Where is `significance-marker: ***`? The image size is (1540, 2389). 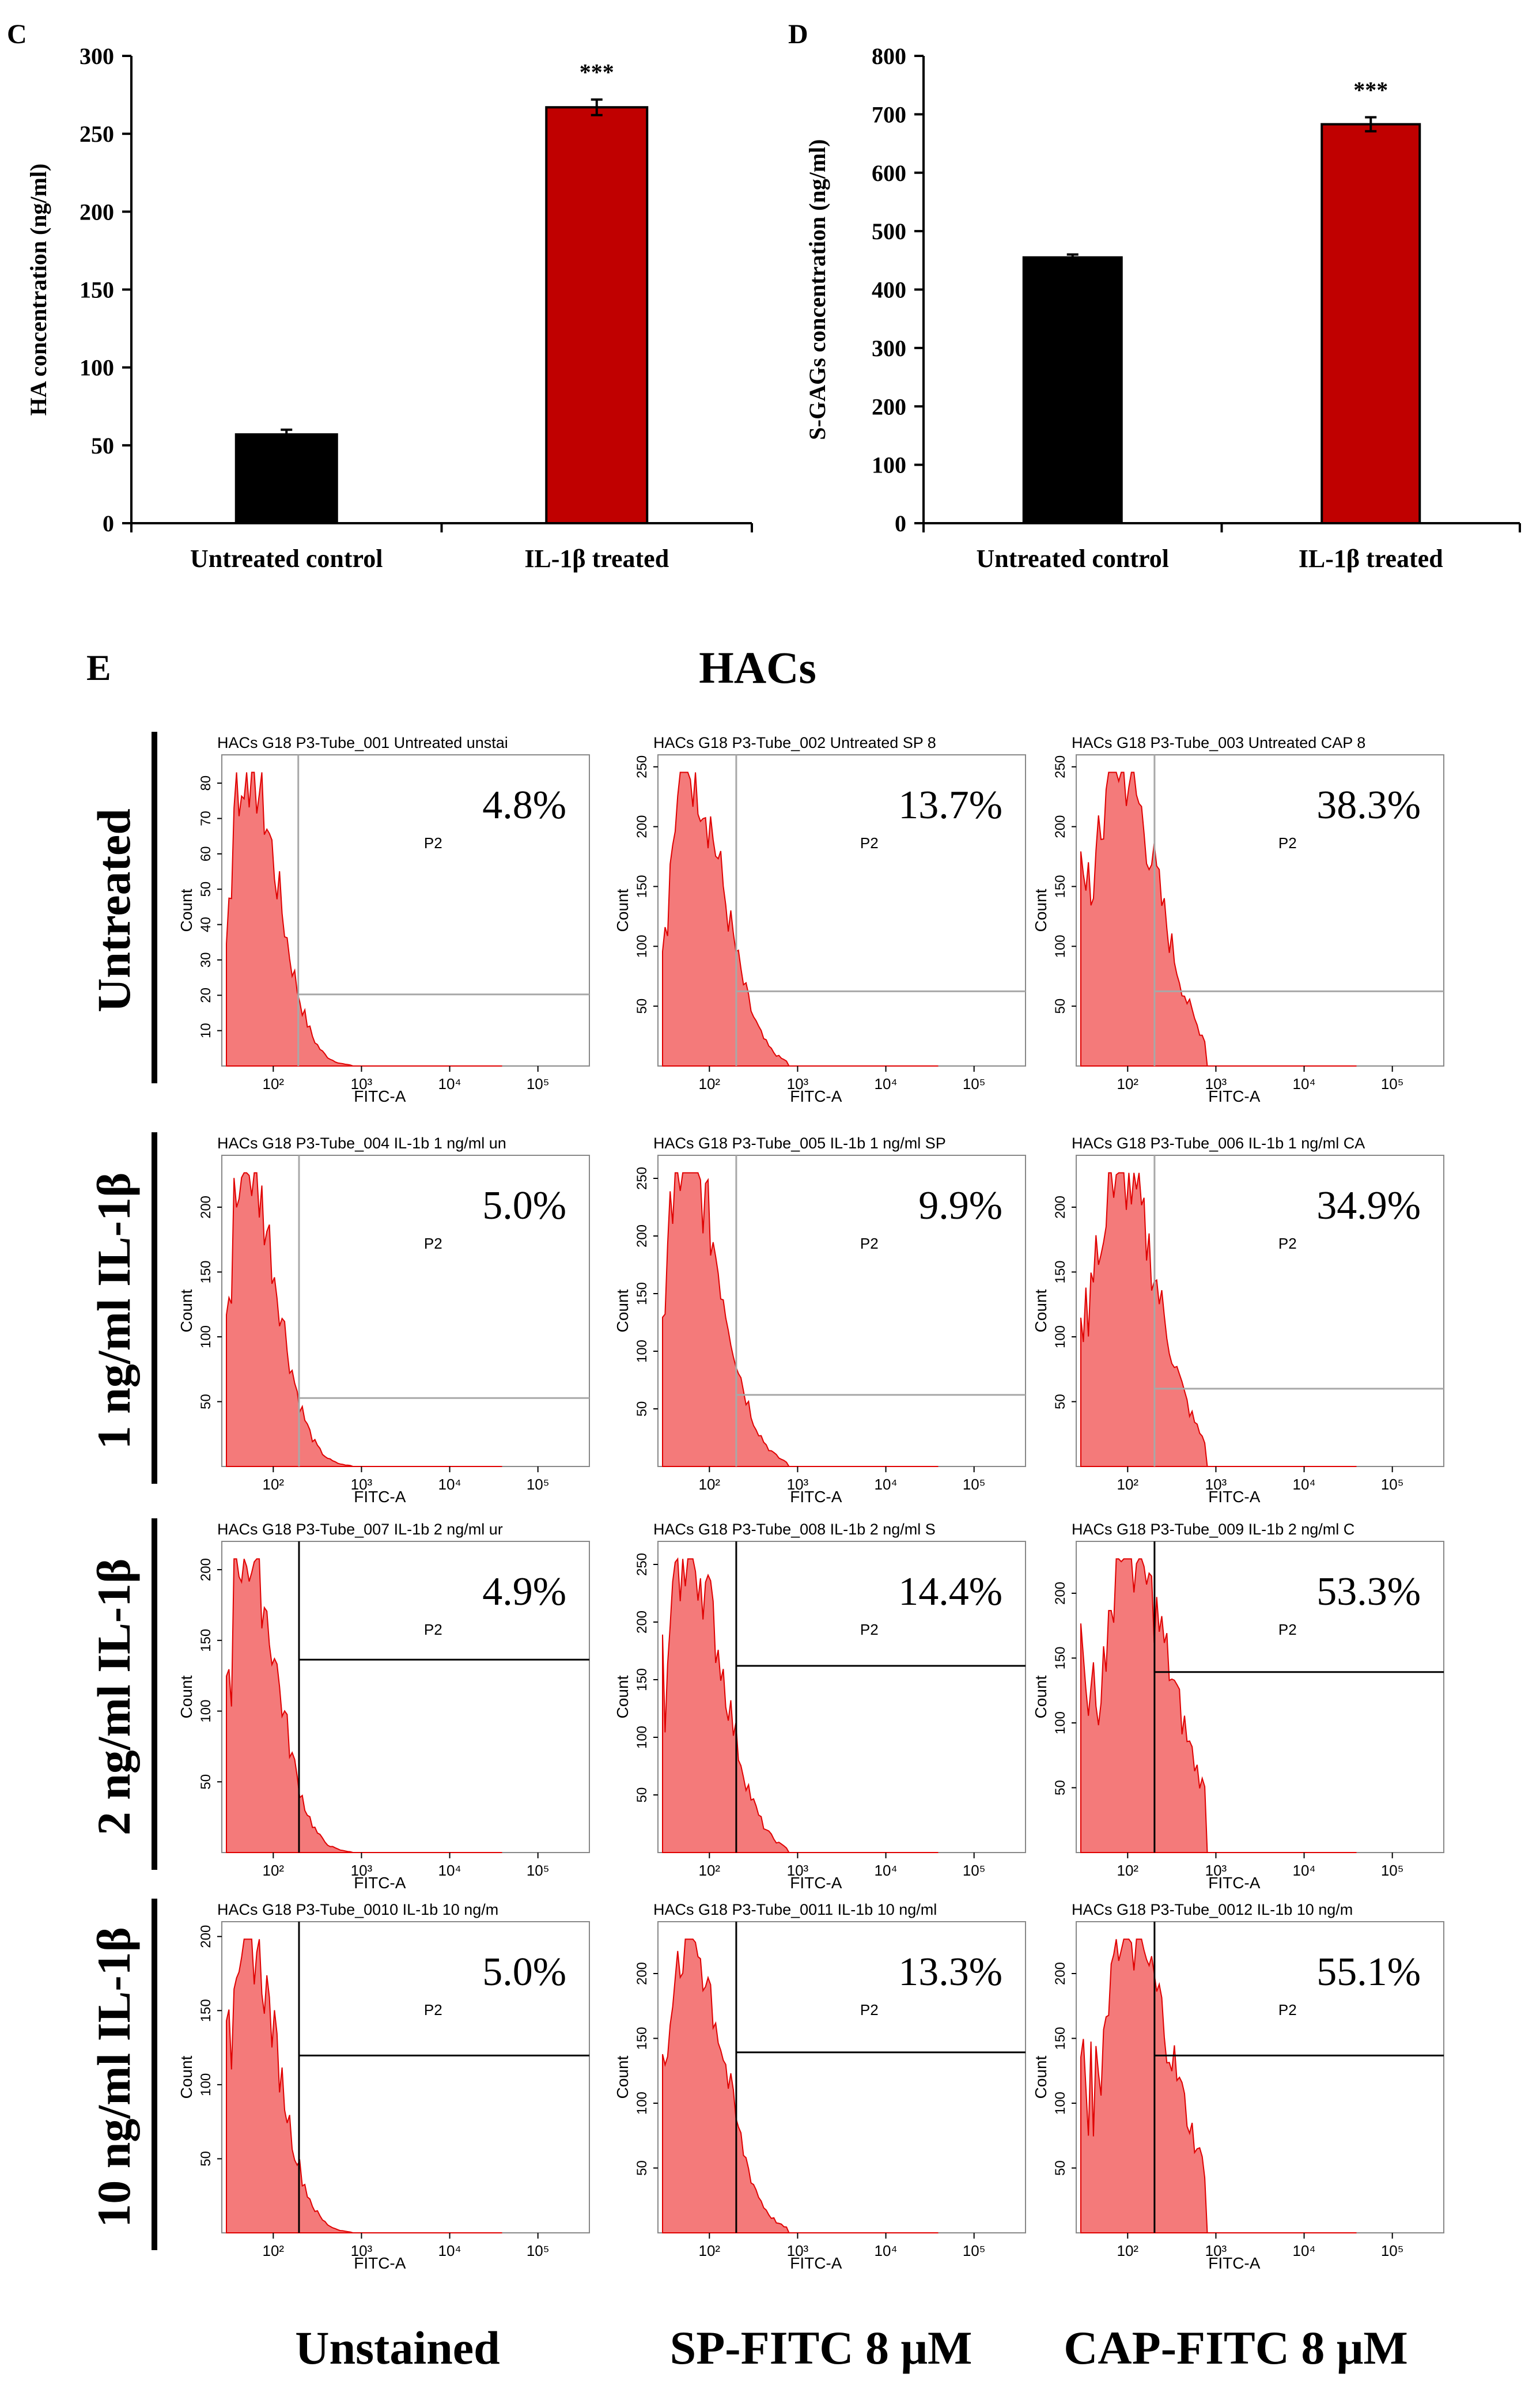 significance-marker: *** is located at coordinates (597, 72).